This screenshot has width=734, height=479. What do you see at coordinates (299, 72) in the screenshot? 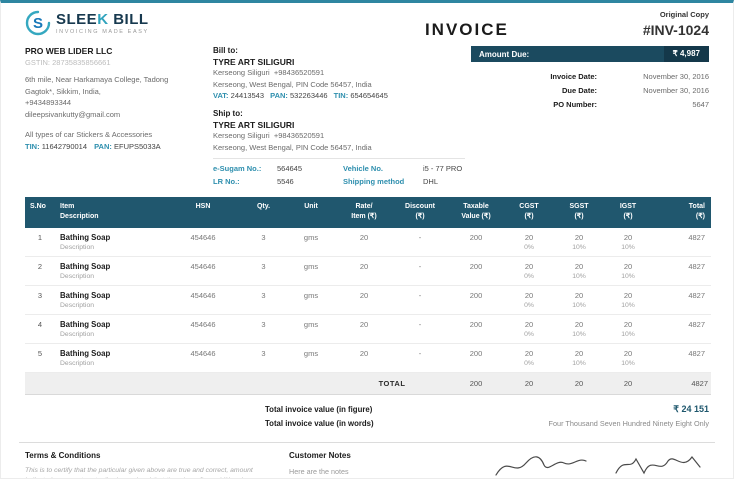
I see `bill-to-phone: +98436520591` at bounding box center [299, 72].